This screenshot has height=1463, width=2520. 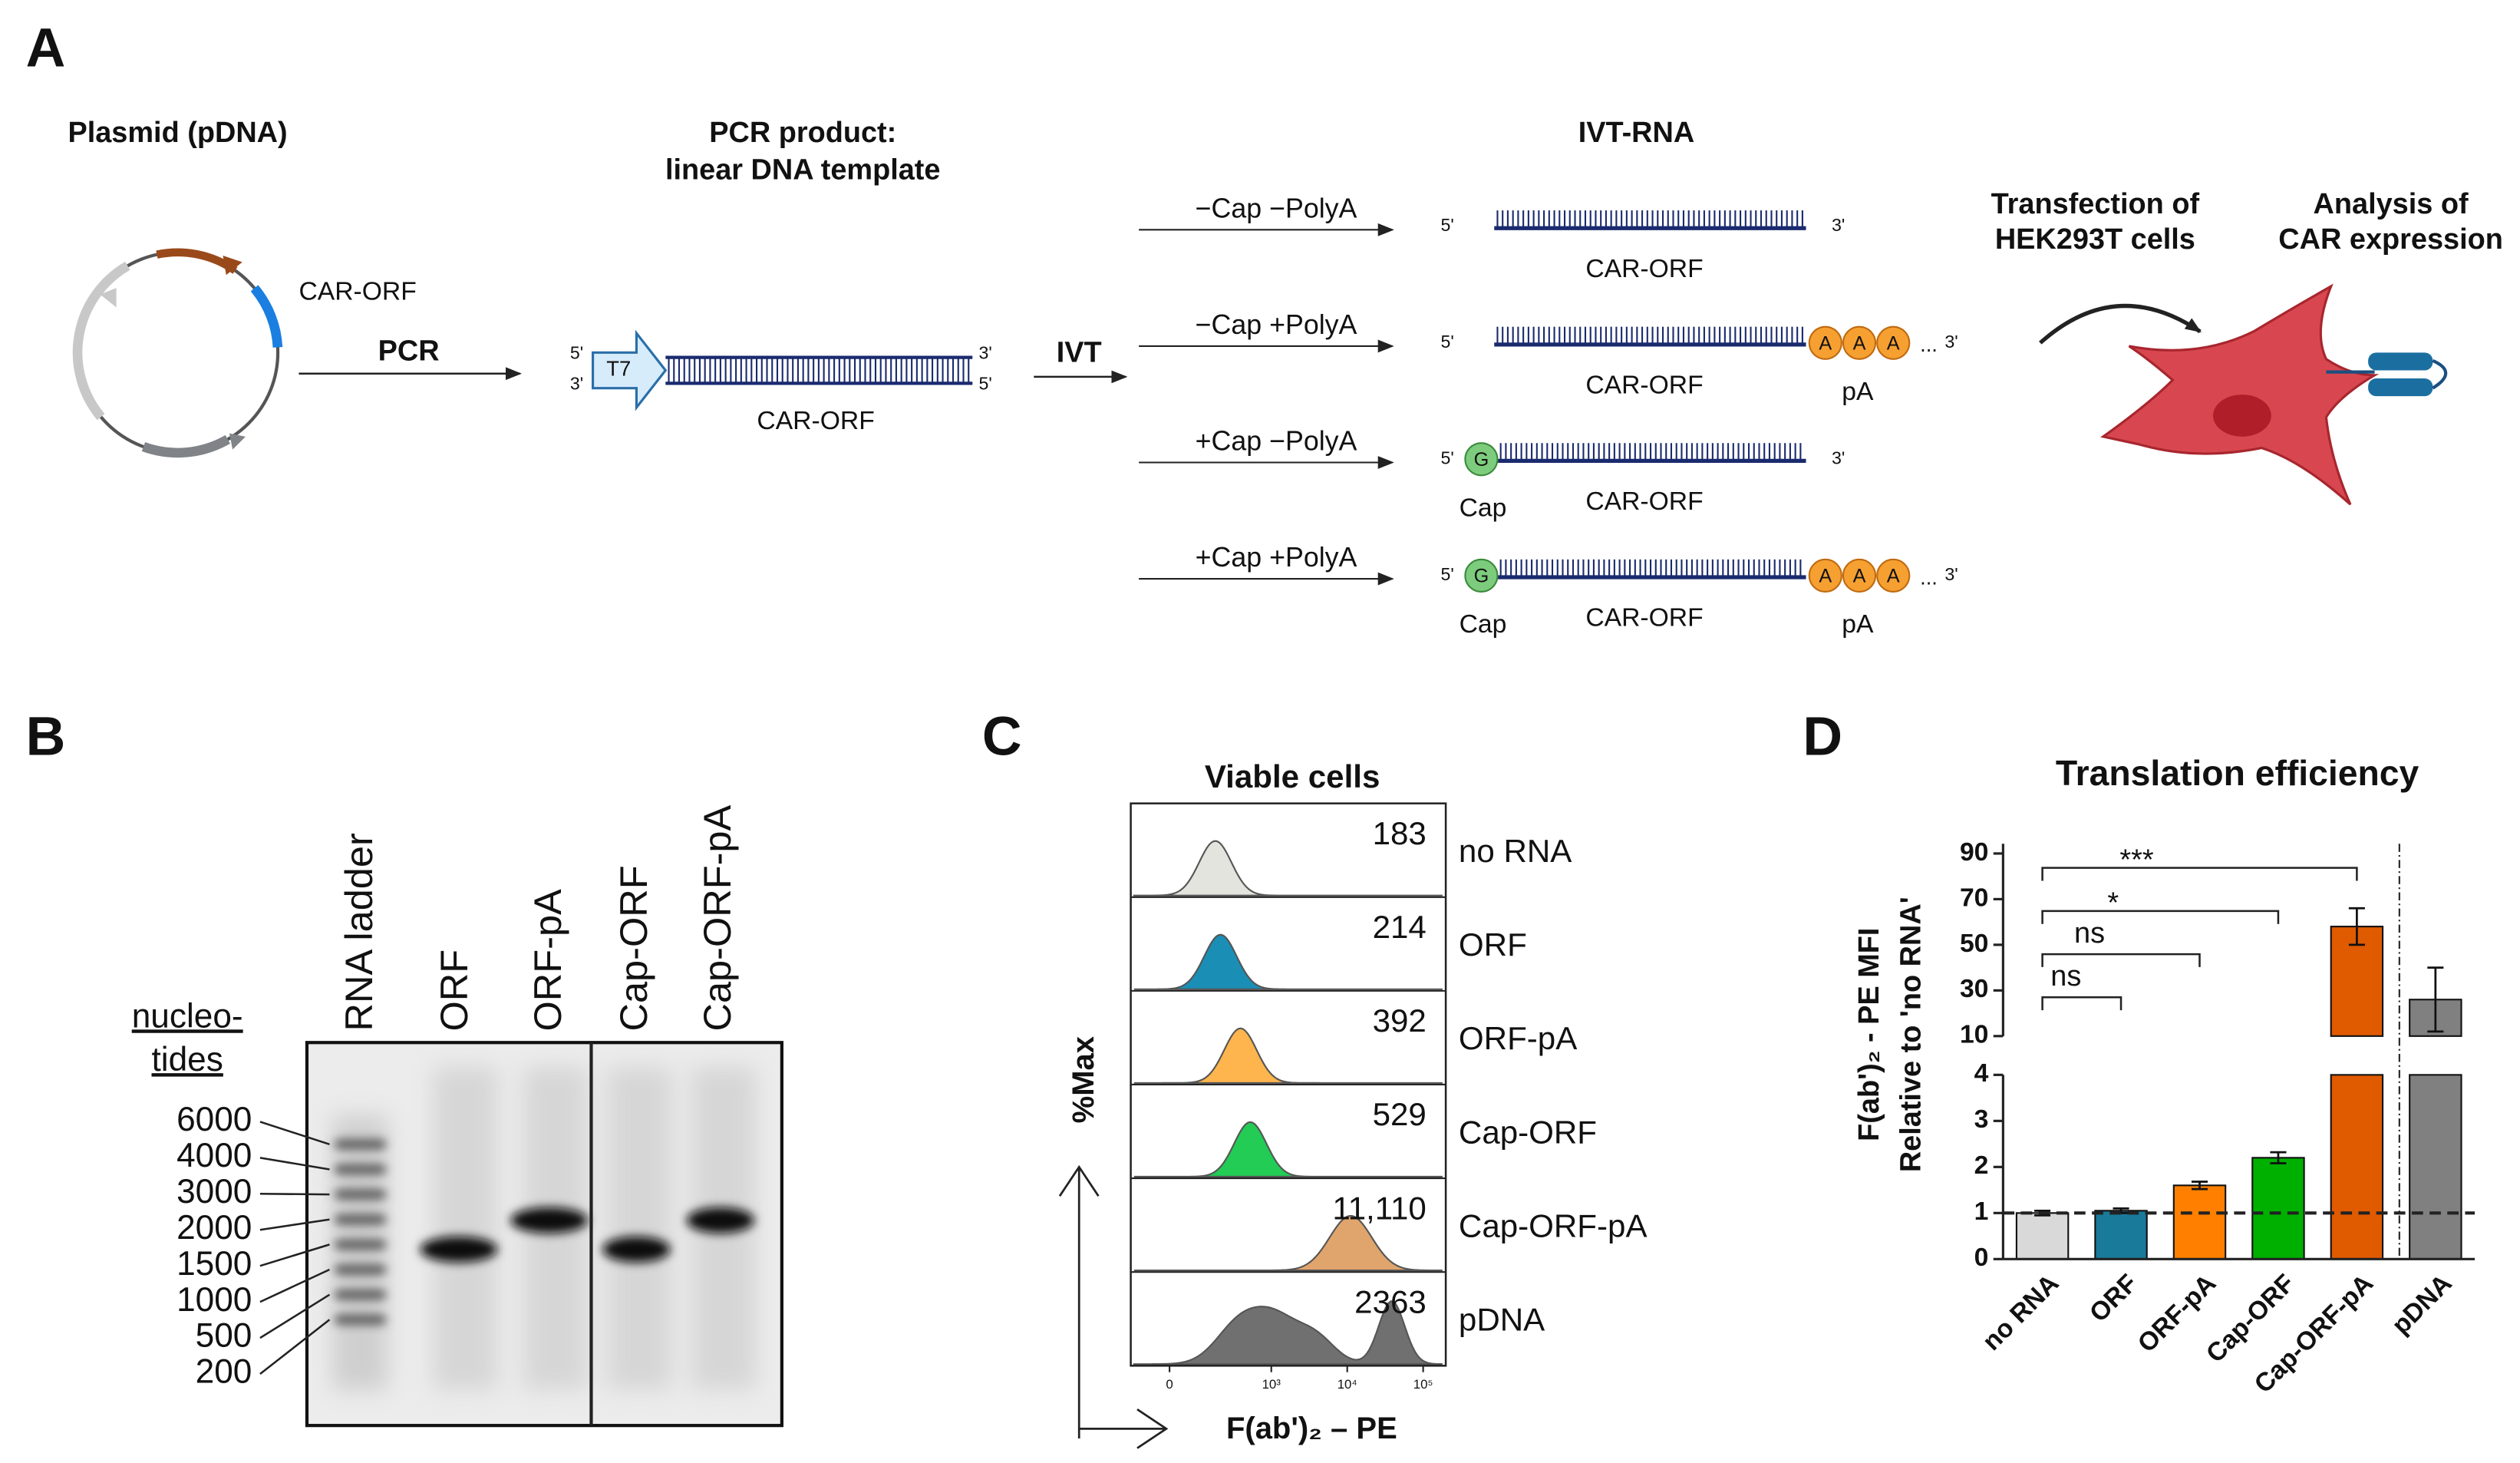 I want to click on significance-label: ***, so click(x=2136, y=860).